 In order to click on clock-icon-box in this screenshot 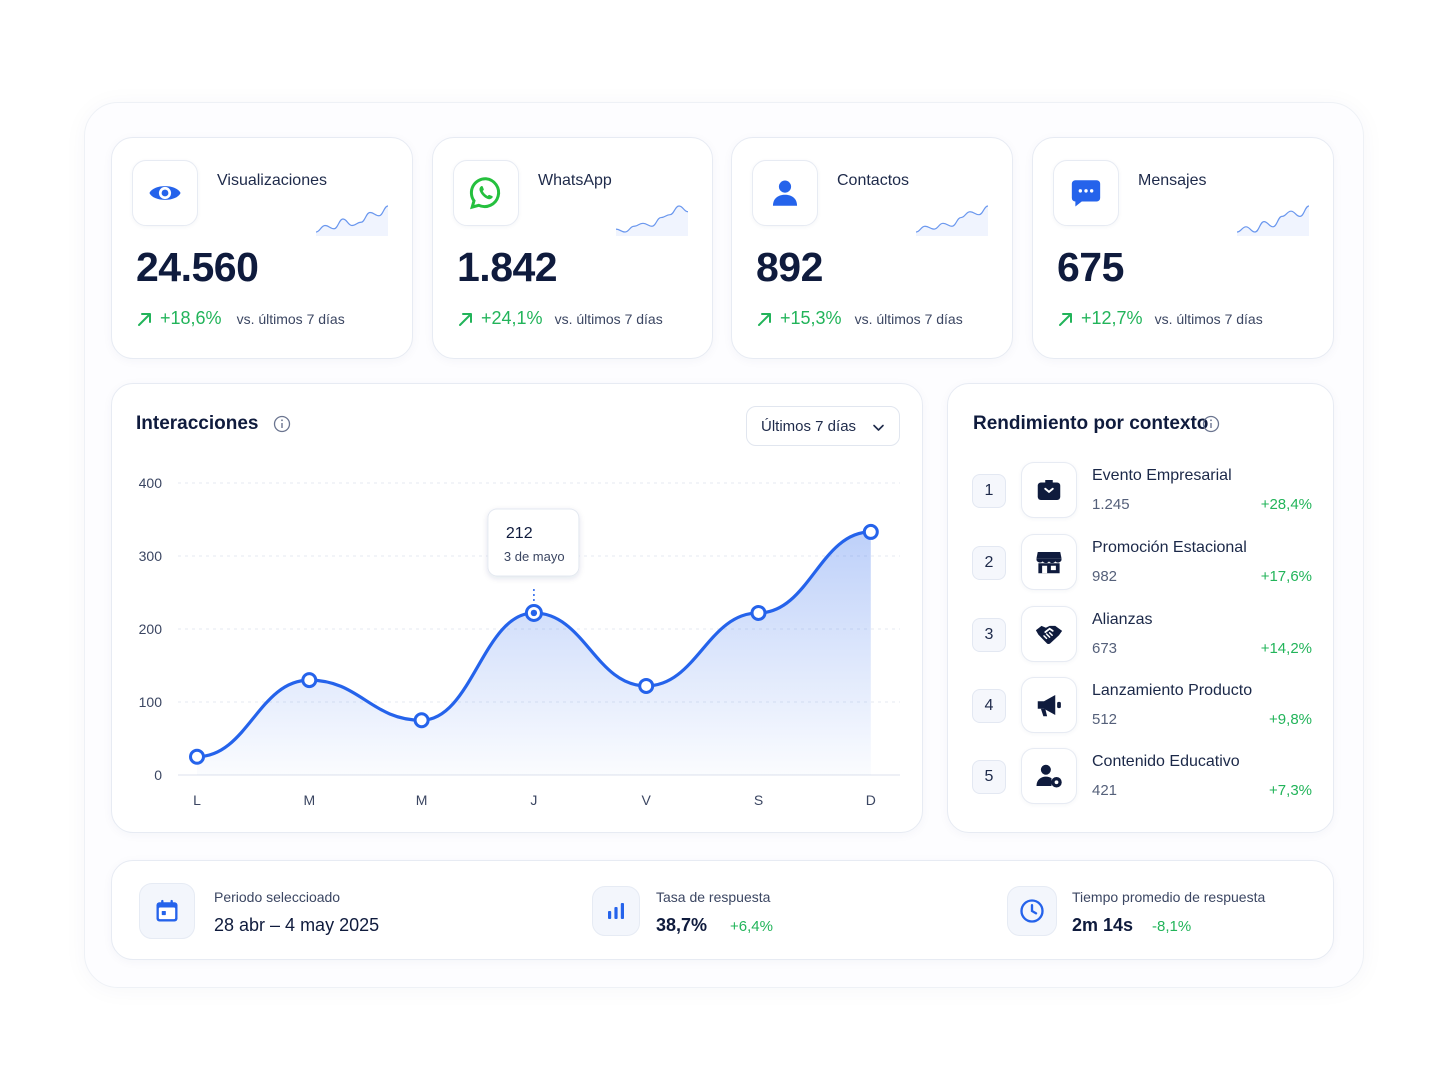, I will do `click(1032, 911)`.